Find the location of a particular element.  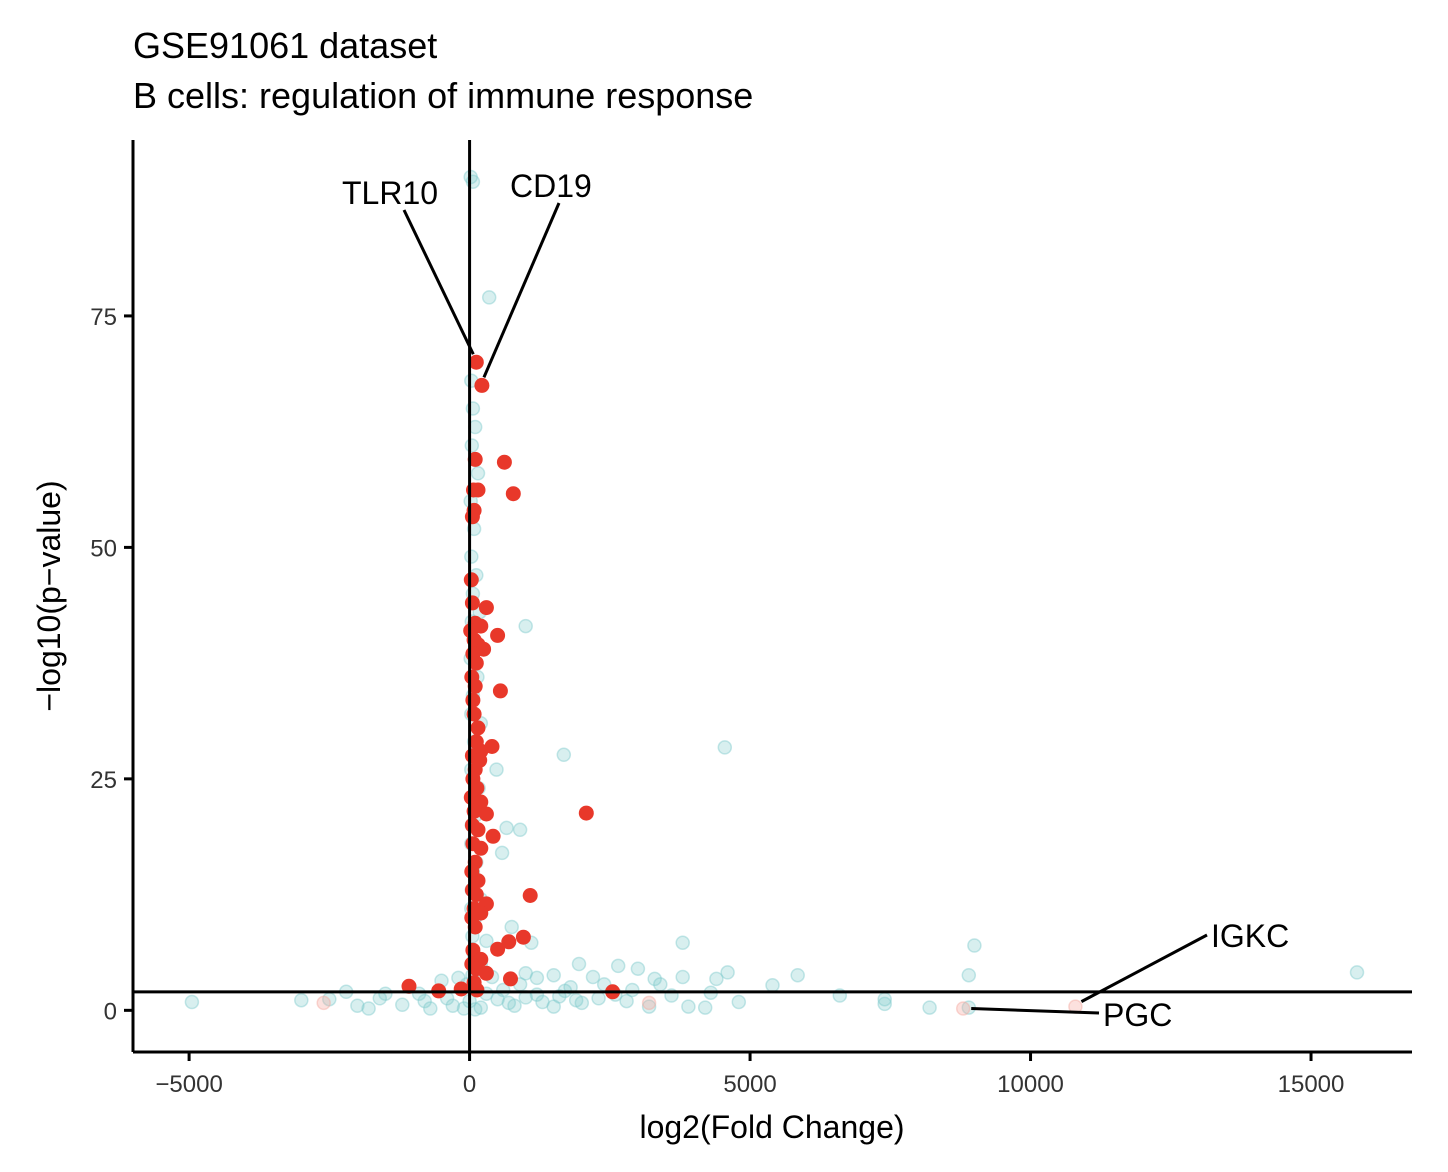

x-tick-label: −5000 is located at coordinates (188, 1084).